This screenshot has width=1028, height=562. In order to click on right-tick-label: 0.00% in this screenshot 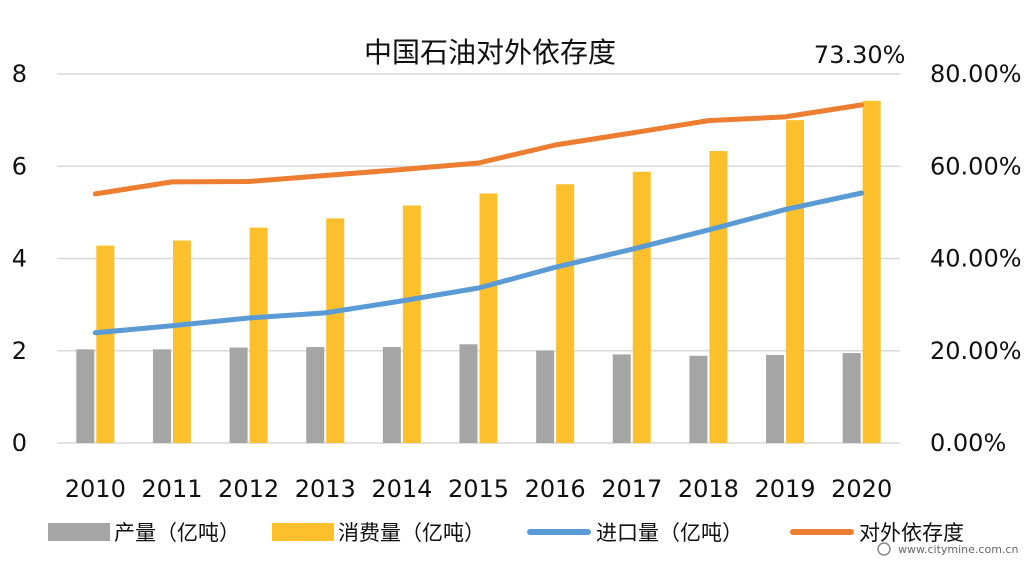, I will do `click(968, 443)`.